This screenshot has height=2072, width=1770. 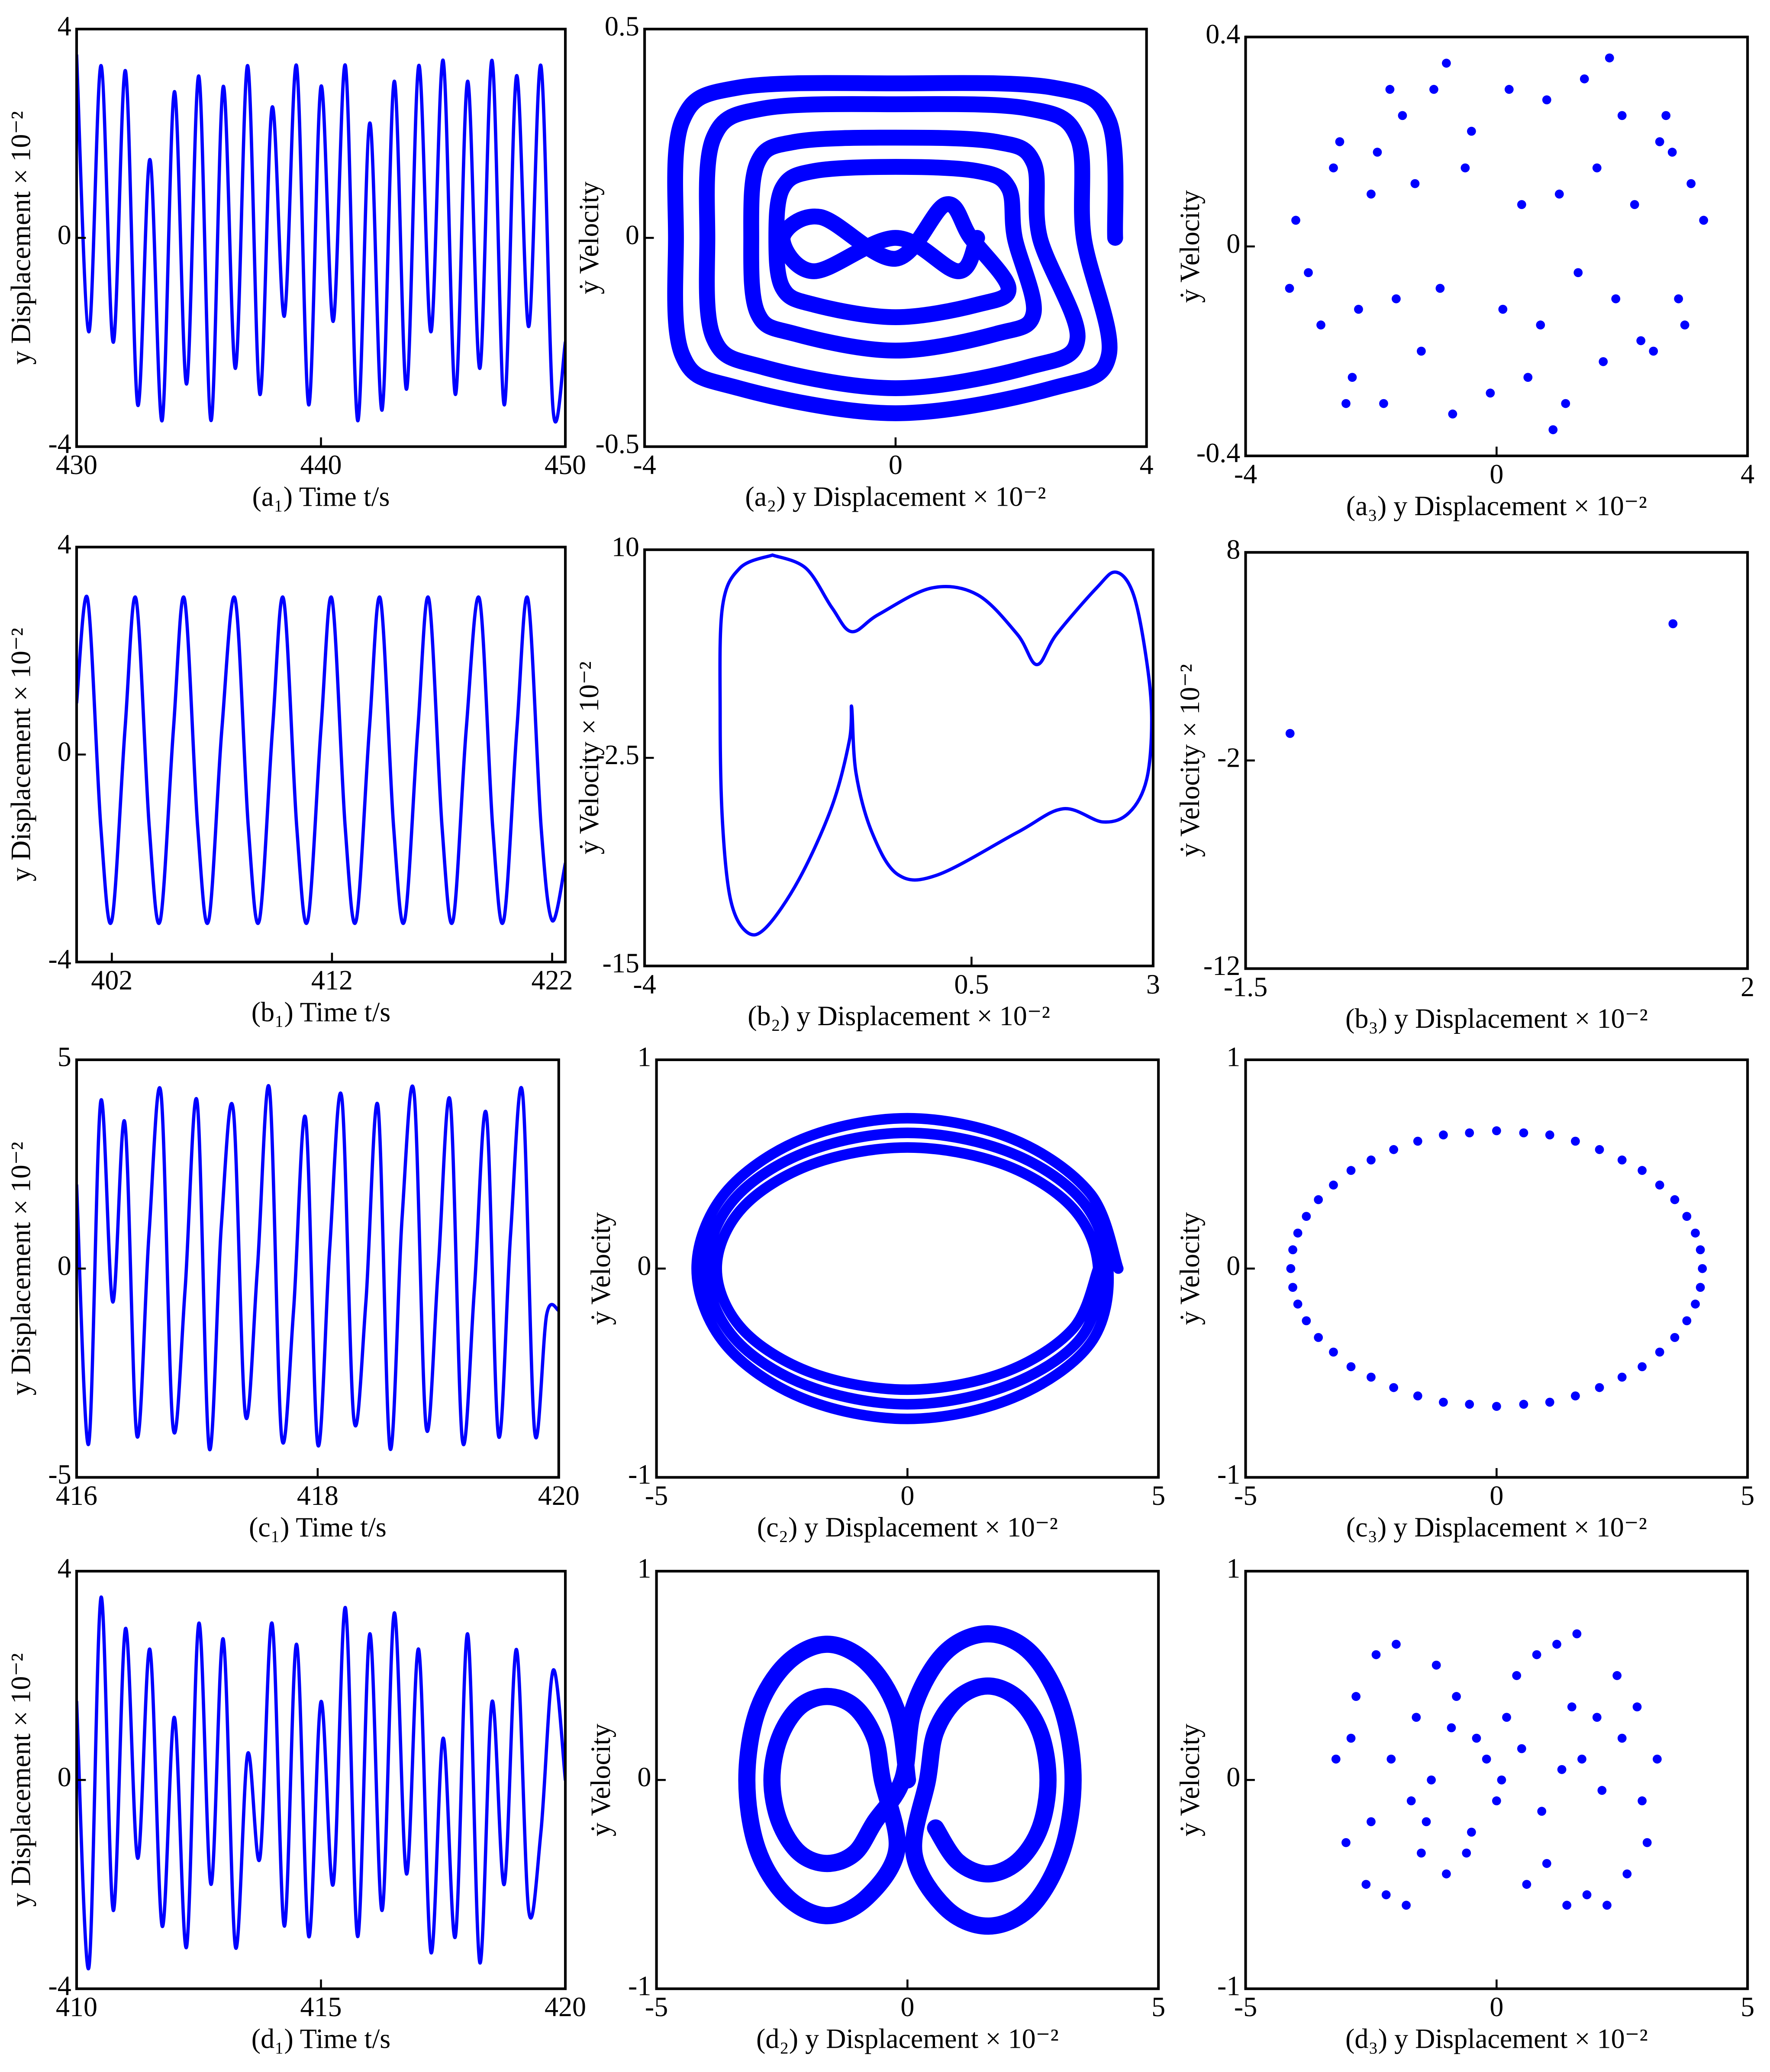 What do you see at coordinates (320, 1012) in the screenshot?
I see `x-axis-label: (b₁) Time t/s` at bounding box center [320, 1012].